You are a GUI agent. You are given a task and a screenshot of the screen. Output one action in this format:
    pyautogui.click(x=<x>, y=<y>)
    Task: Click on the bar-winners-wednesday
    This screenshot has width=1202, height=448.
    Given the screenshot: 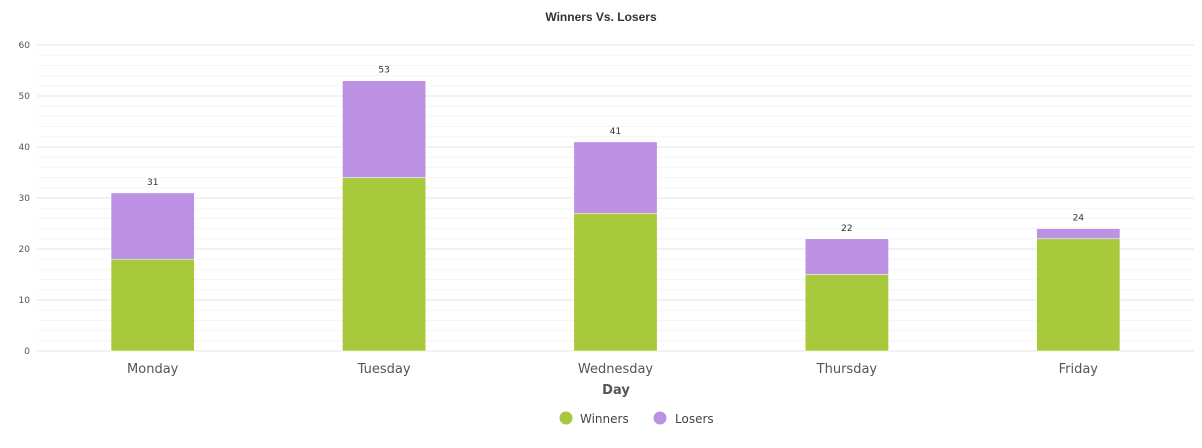 What is the action you would take?
    pyautogui.click(x=615, y=282)
    